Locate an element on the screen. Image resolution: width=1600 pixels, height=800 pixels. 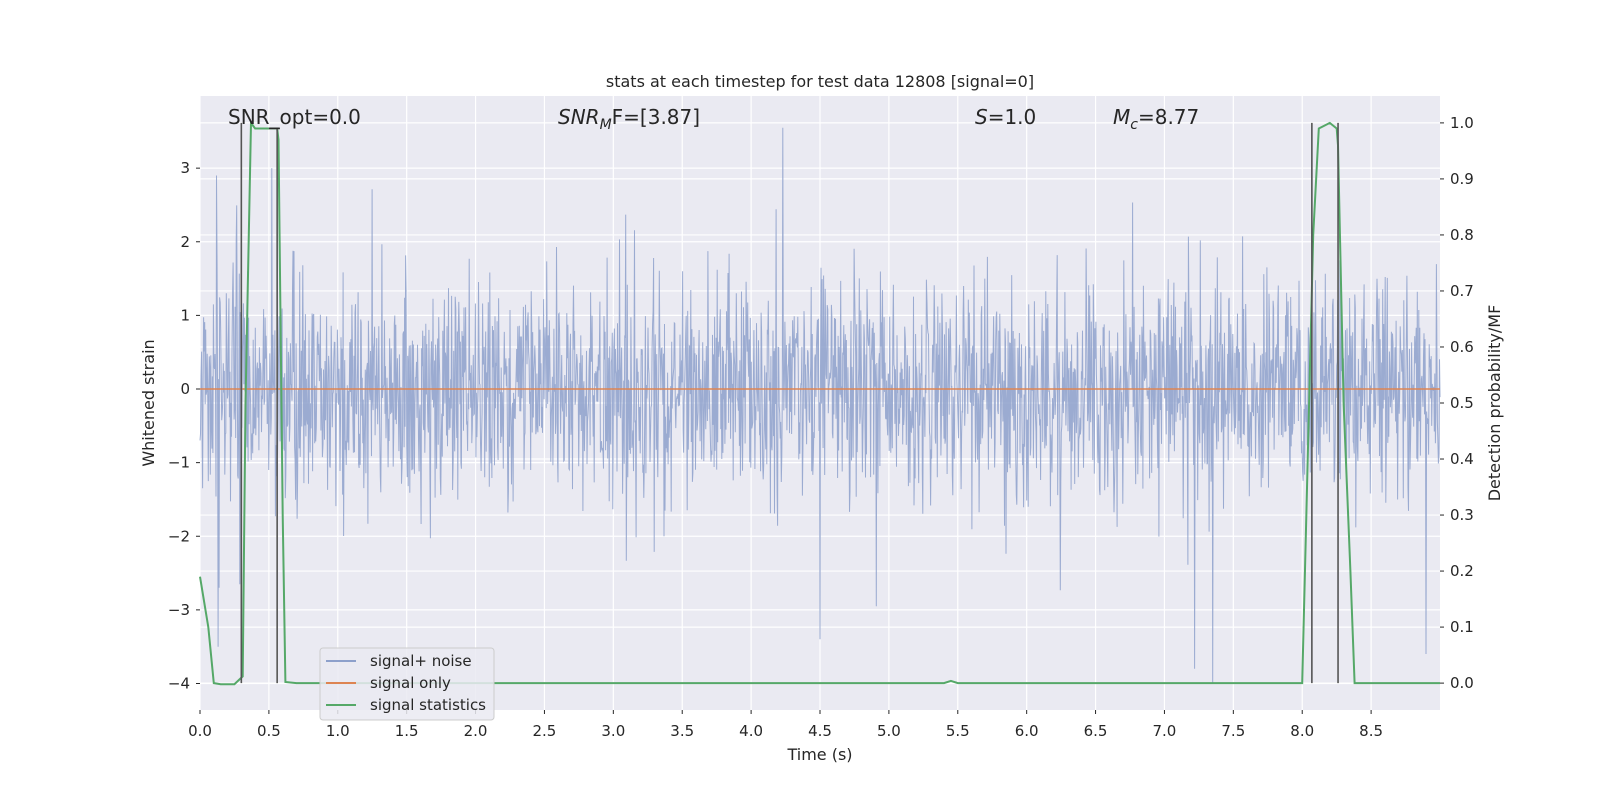
right-tick-label: 0.6 is located at coordinates (1462, 347).